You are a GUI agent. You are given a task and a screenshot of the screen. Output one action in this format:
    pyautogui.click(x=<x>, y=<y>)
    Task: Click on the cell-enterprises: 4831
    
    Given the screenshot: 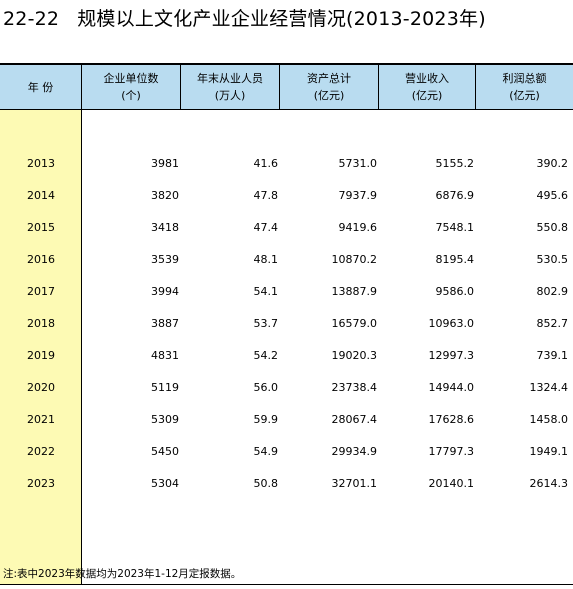 What is the action you would take?
    pyautogui.click(x=165, y=355)
    